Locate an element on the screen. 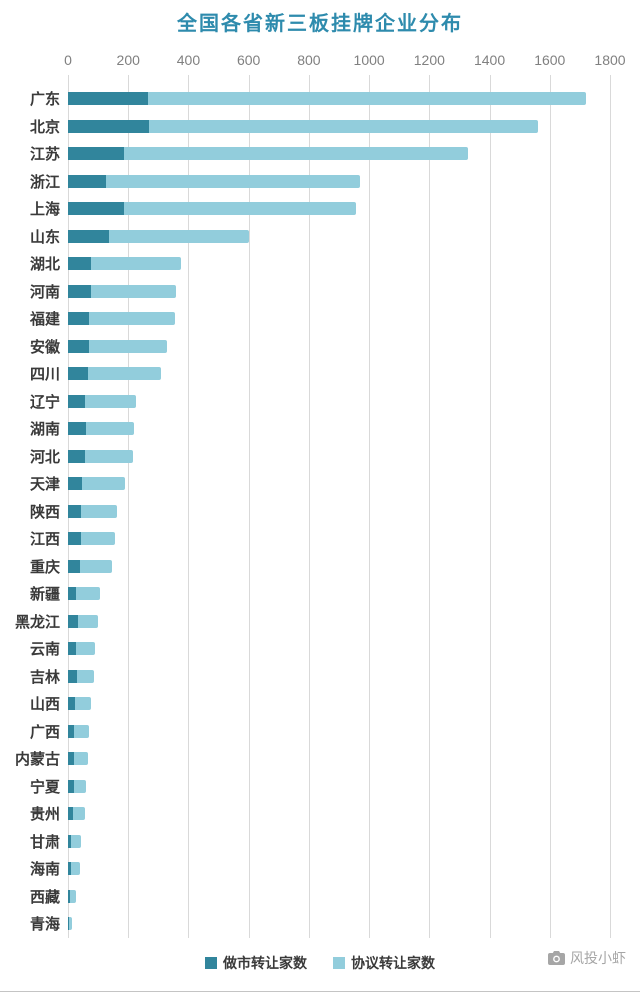 The height and width of the screenshot is (994, 640). legend-item-agreement: 协议转让家数 is located at coordinates (384, 963).